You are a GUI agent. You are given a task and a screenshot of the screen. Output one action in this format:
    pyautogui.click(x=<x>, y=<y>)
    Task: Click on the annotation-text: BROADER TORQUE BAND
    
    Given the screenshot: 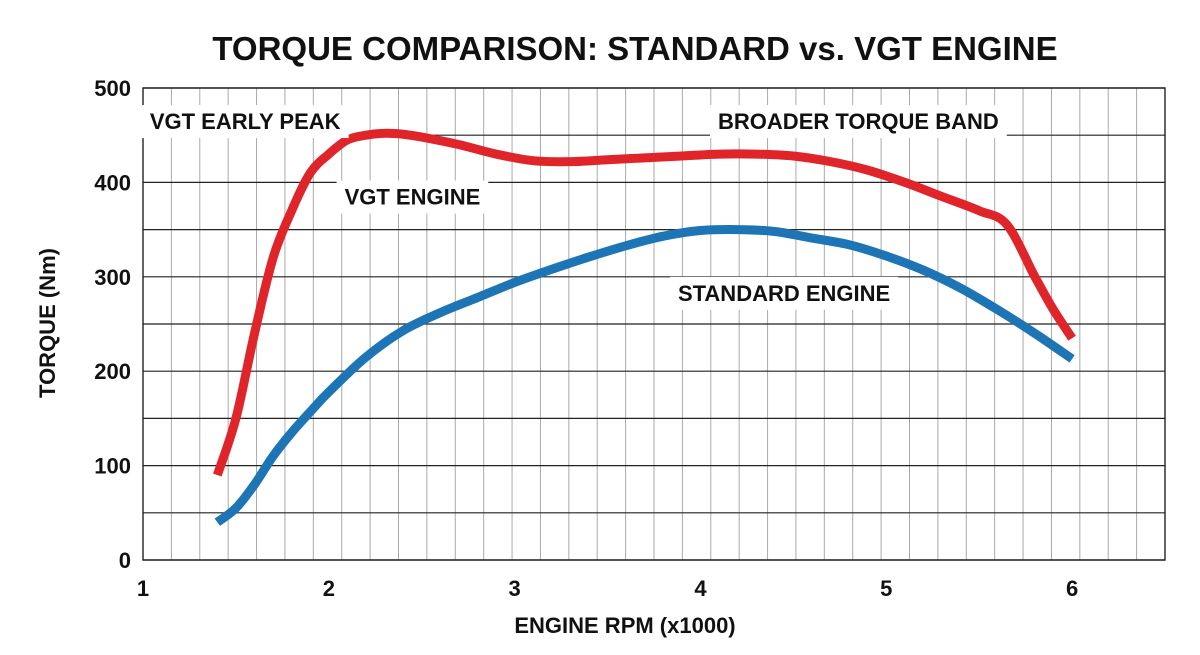 What is the action you would take?
    pyautogui.click(x=858, y=121)
    